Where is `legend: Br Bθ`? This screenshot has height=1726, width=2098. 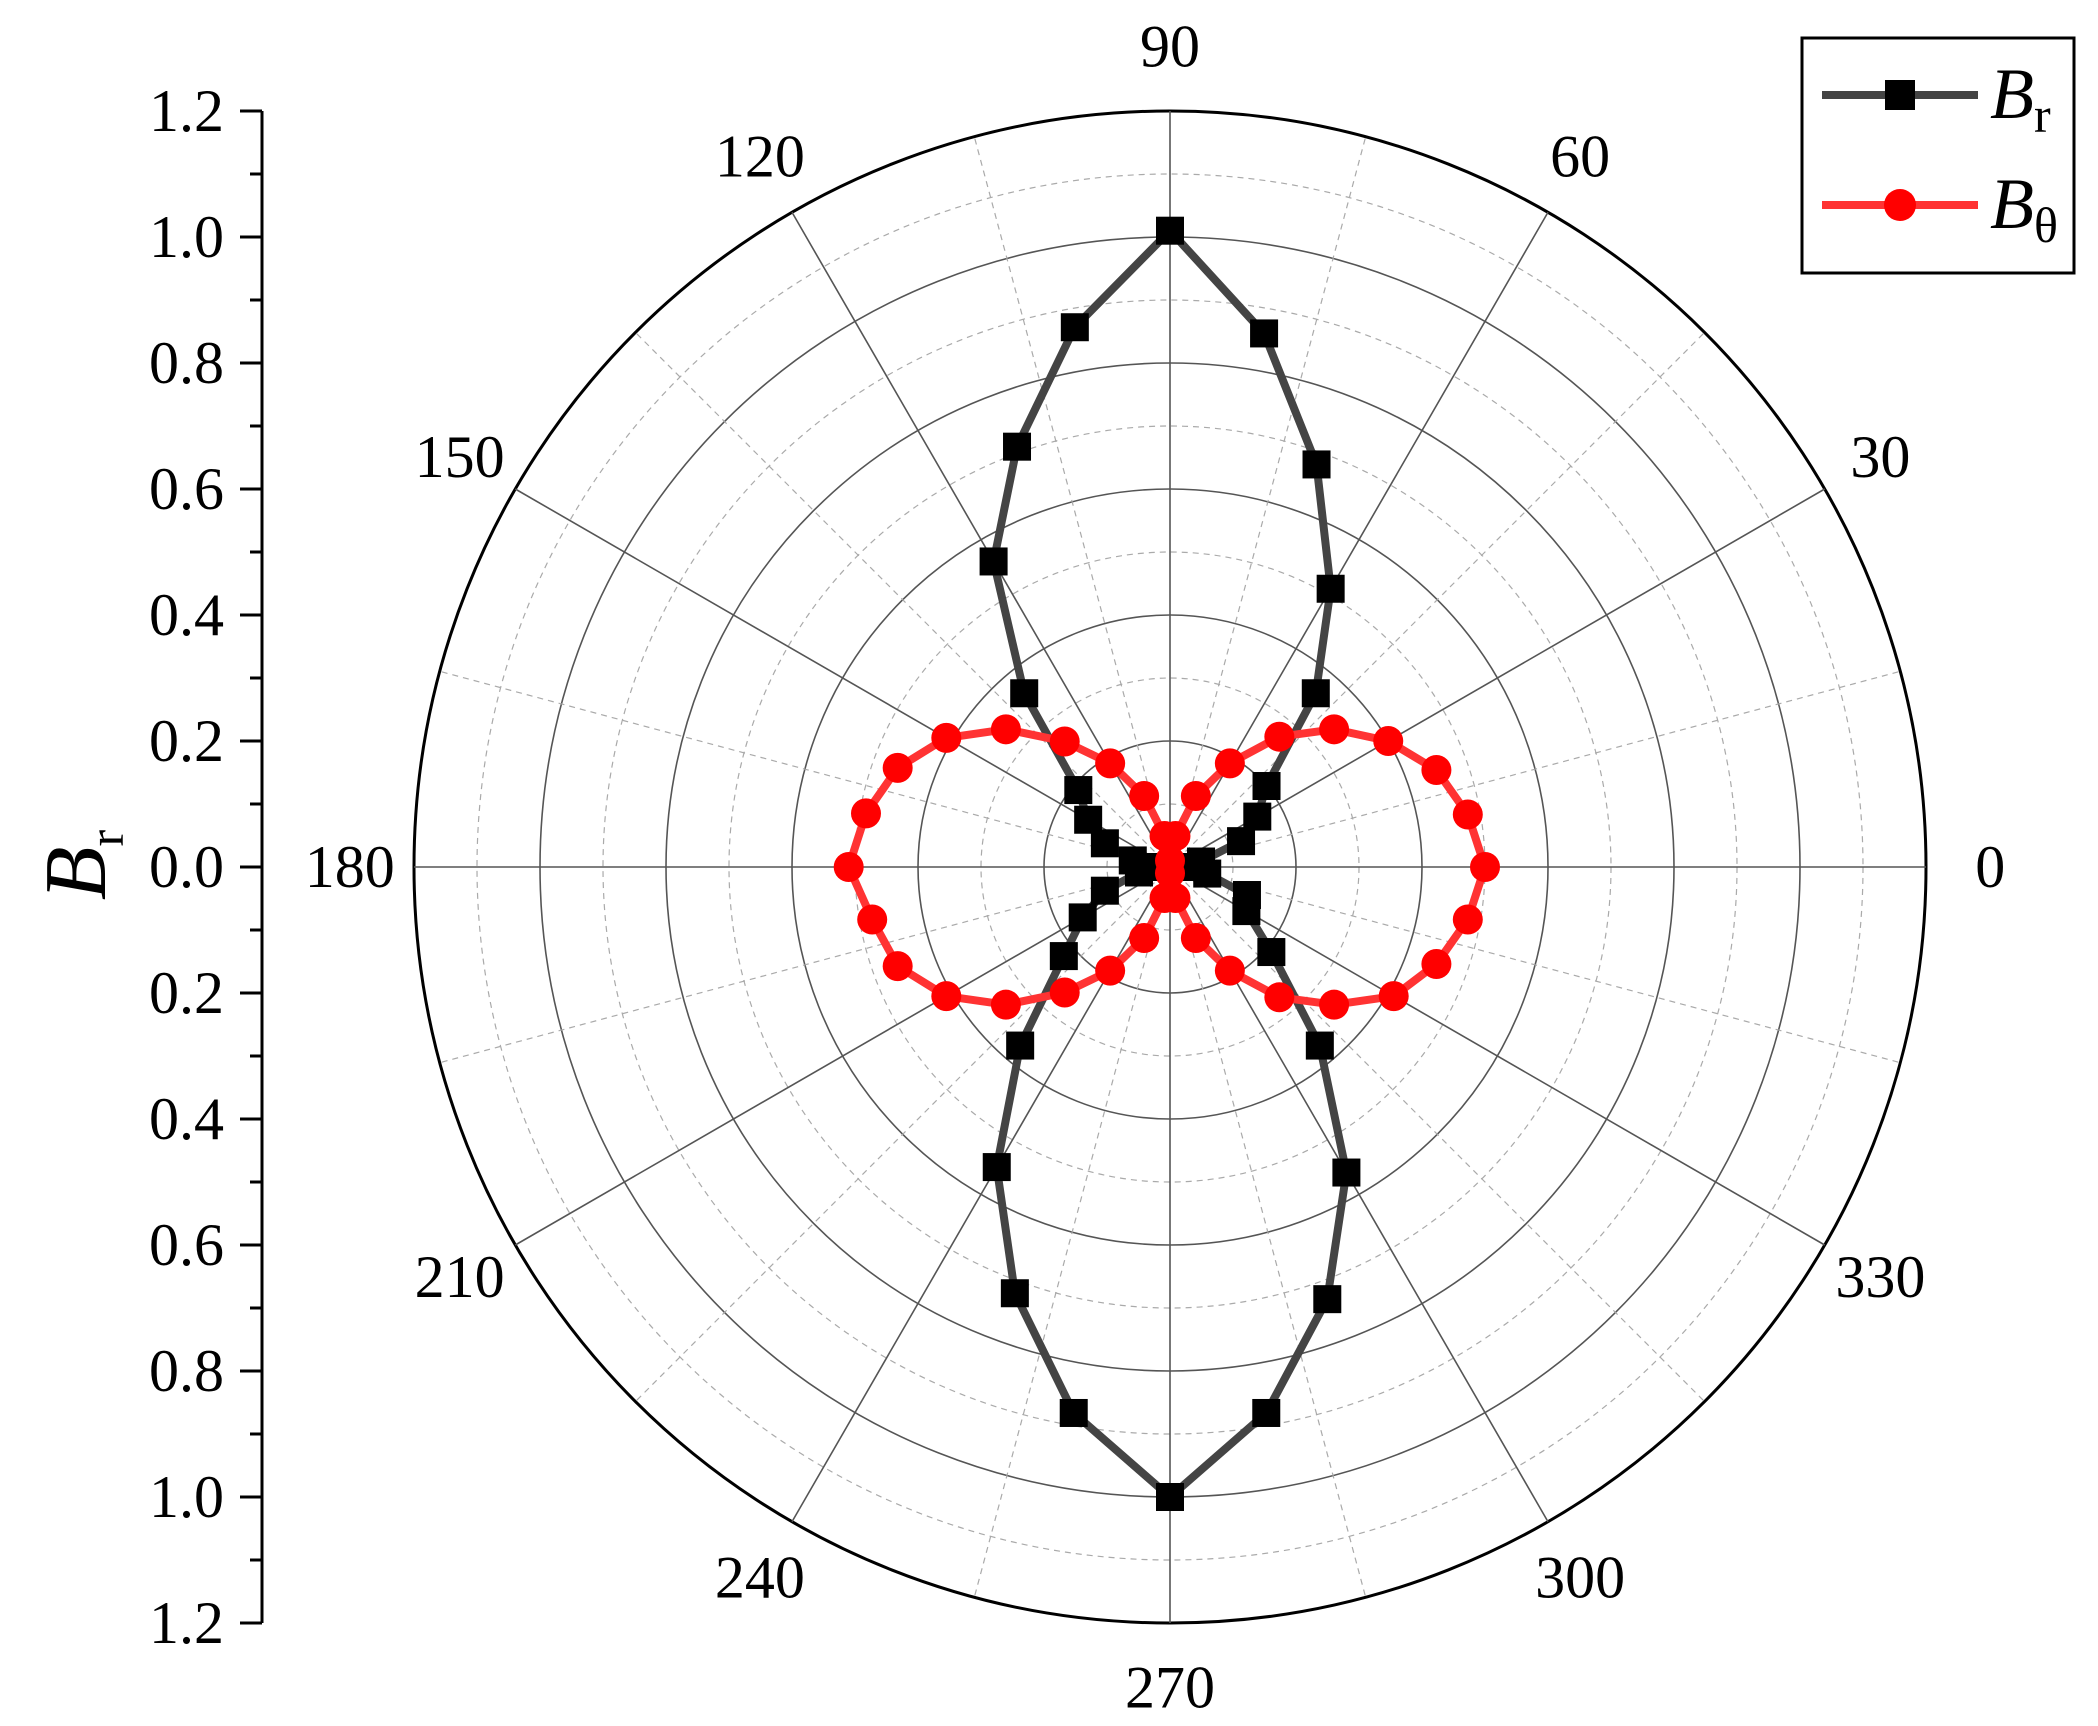
legend: Br Bθ is located at coordinates (1938, 155).